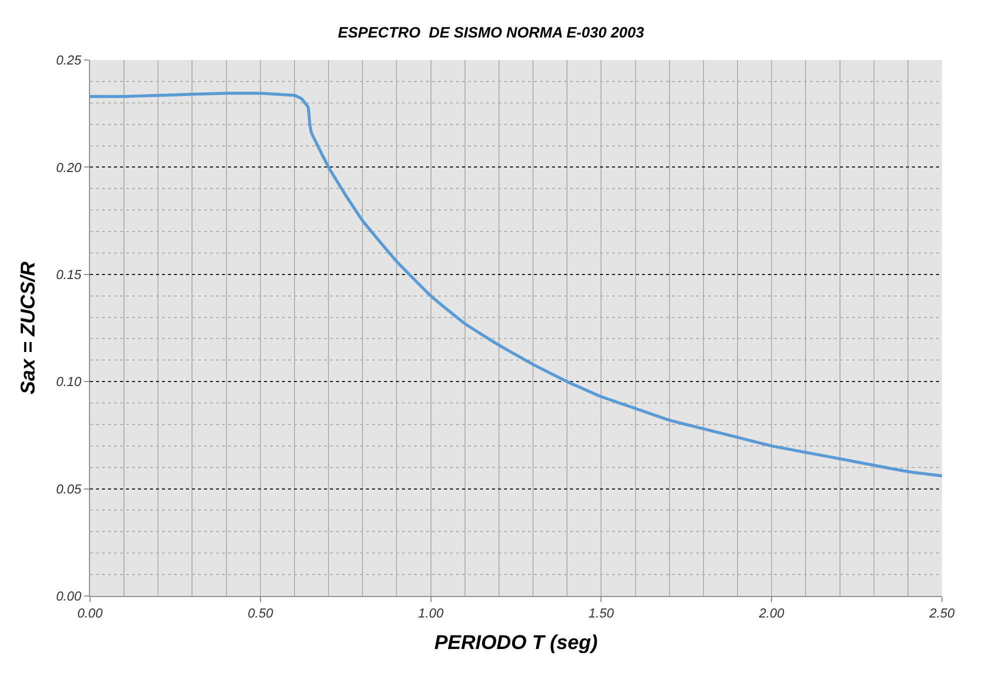 The image size is (982, 676). What do you see at coordinates (601, 613) in the screenshot?
I see `x-tick-label: 1.50` at bounding box center [601, 613].